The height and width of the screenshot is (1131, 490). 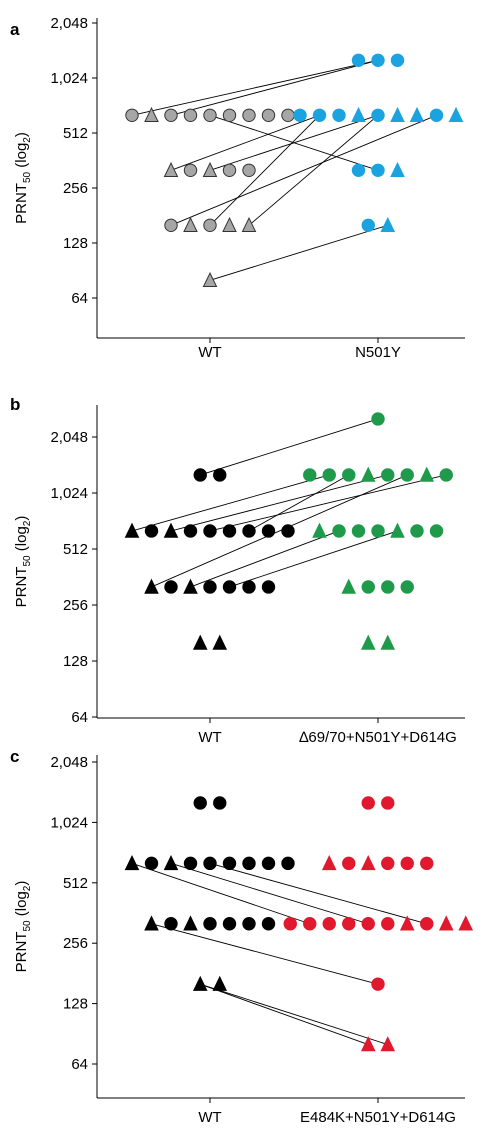 What do you see at coordinates (79, 298) in the screenshot?
I see `y-tick-label: 64` at bounding box center [79, 298].